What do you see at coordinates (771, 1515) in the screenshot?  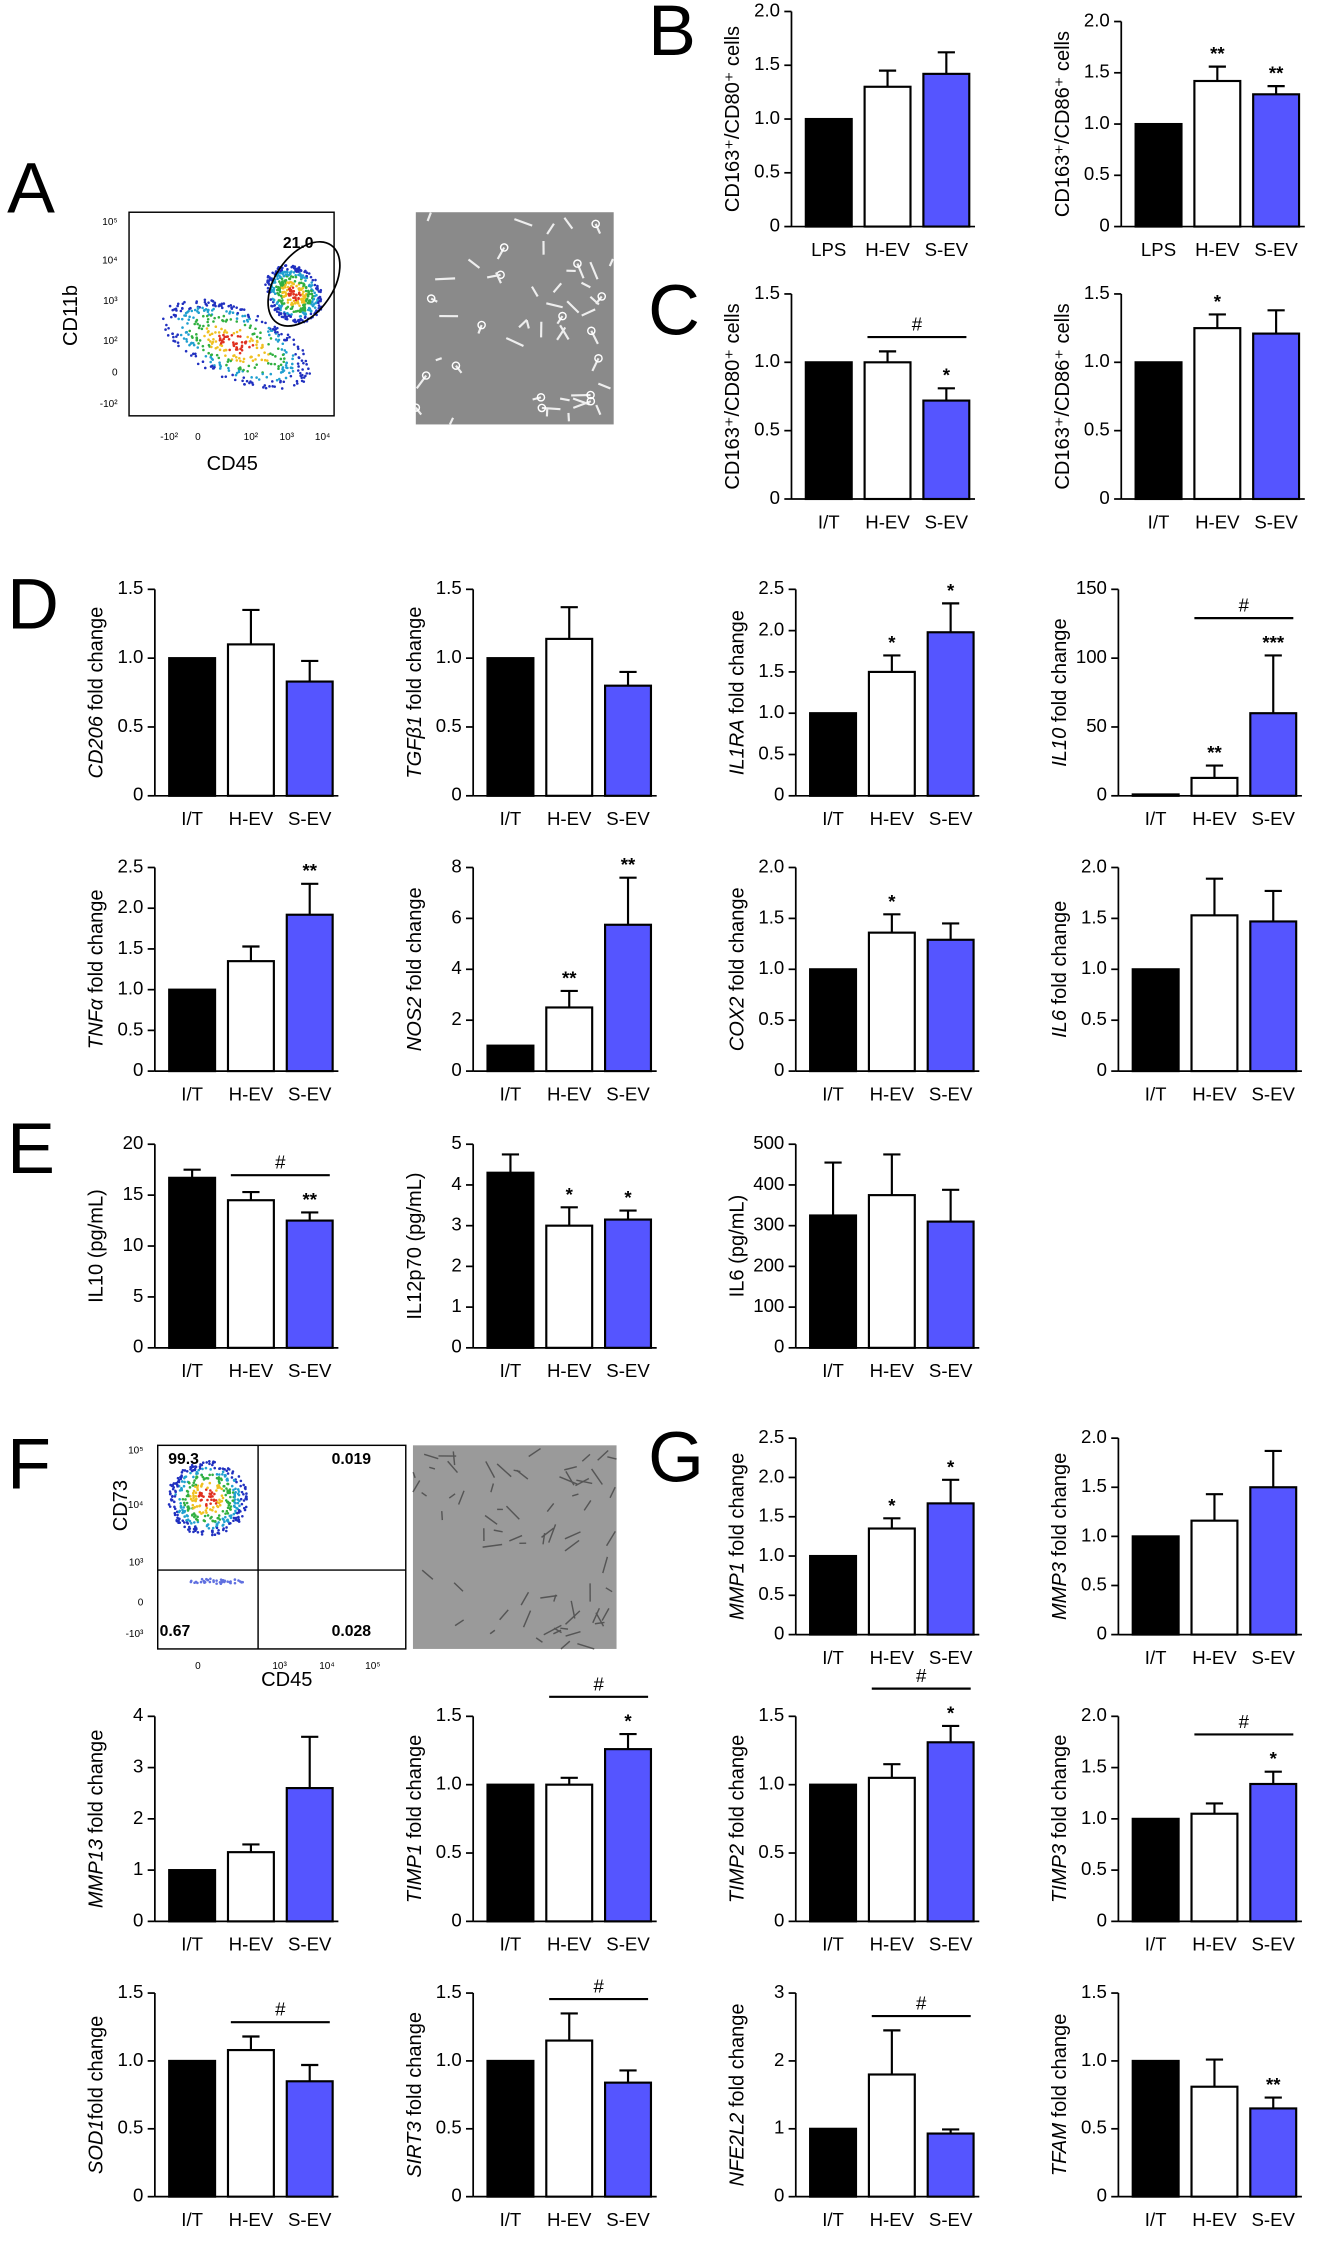 I see `y-tick-label: 1.5` at bounding box center [771, 1515].